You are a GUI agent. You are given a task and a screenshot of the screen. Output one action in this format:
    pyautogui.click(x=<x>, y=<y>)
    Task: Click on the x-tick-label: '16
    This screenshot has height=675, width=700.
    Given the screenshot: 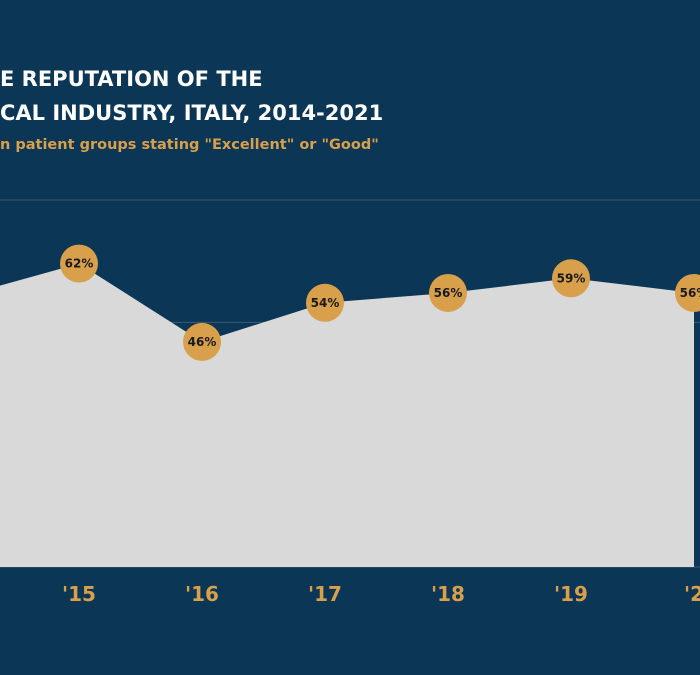 What is the action you would take?
    pyautogui.click(x=202, y=594)
    